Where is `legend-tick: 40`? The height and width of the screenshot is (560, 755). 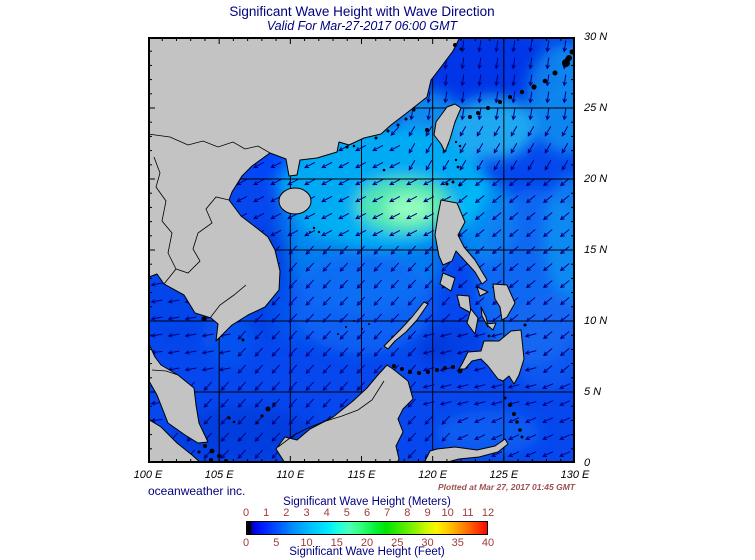
legend-tick: 40 is located at coordinates (488, 543).